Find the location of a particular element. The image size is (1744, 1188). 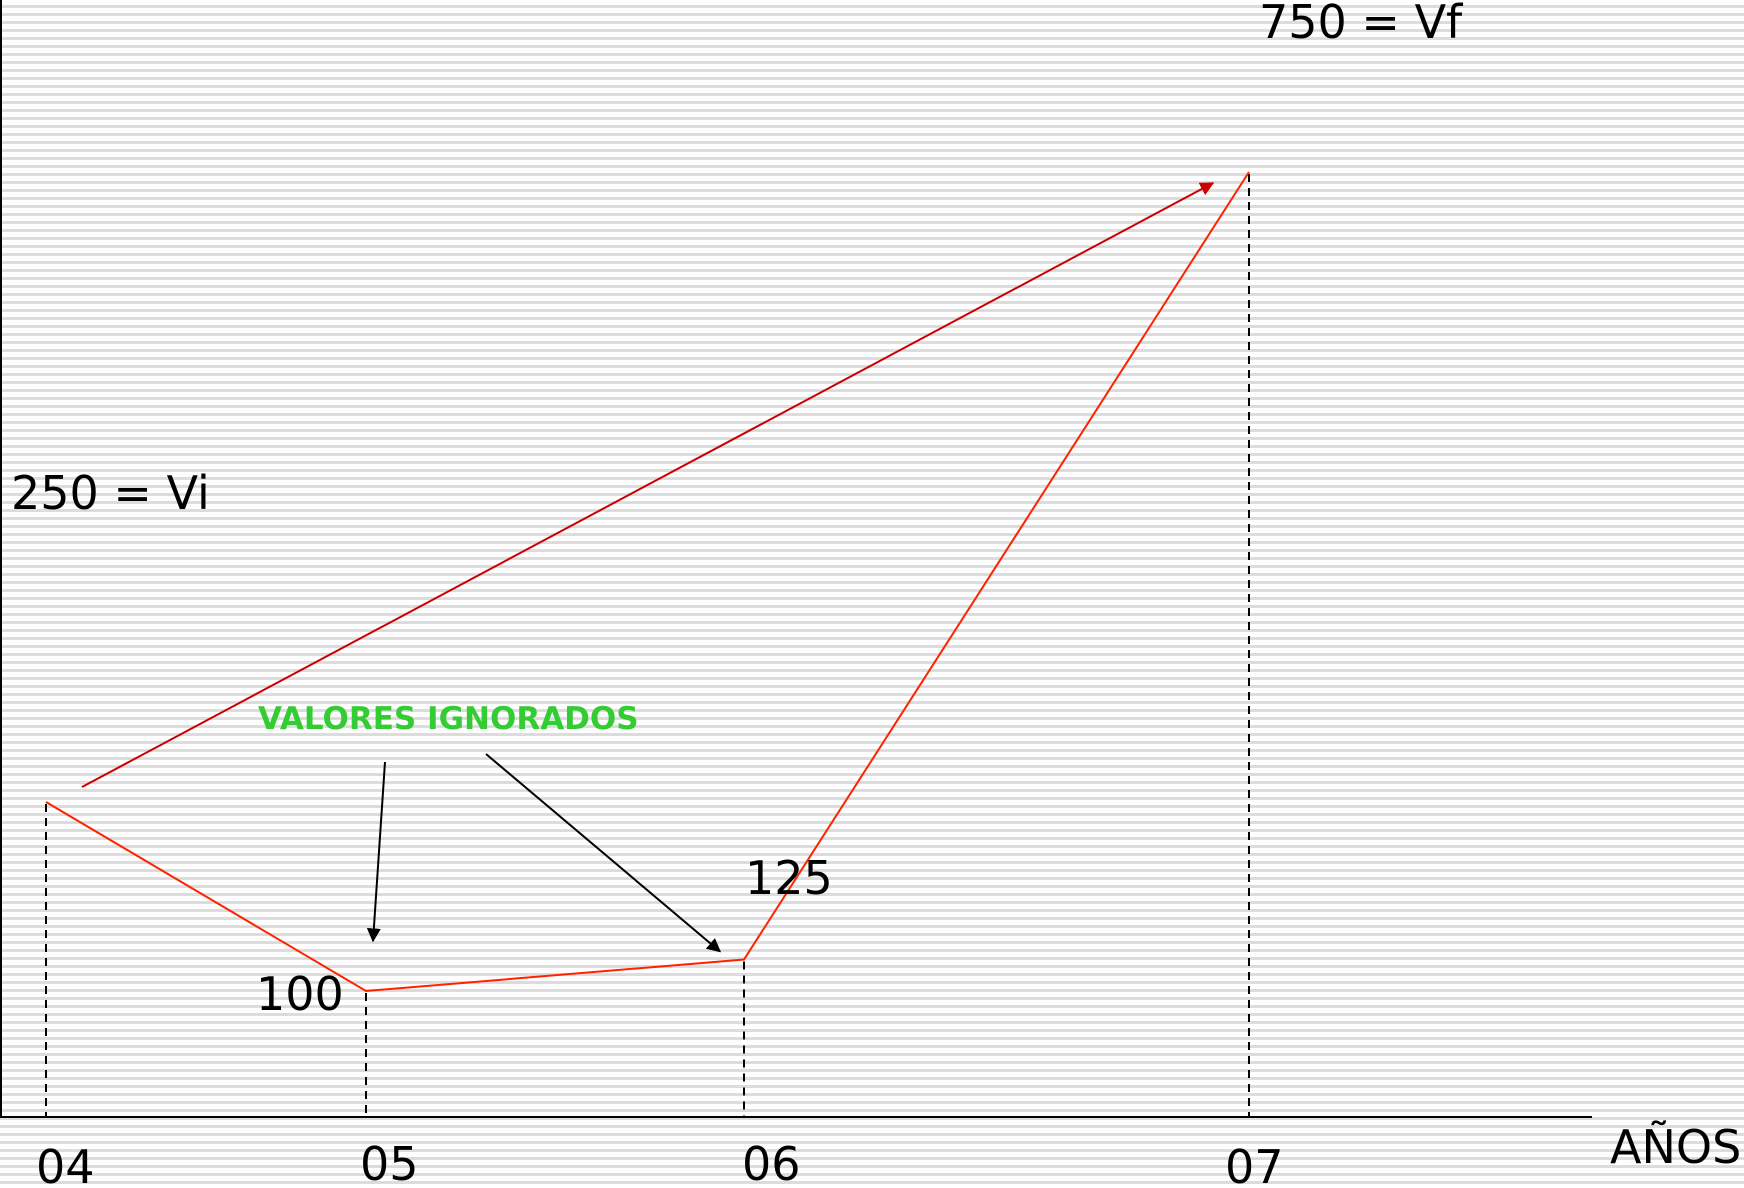

x-axis-label: AÑOS is located at coordinates (1675, 1147).